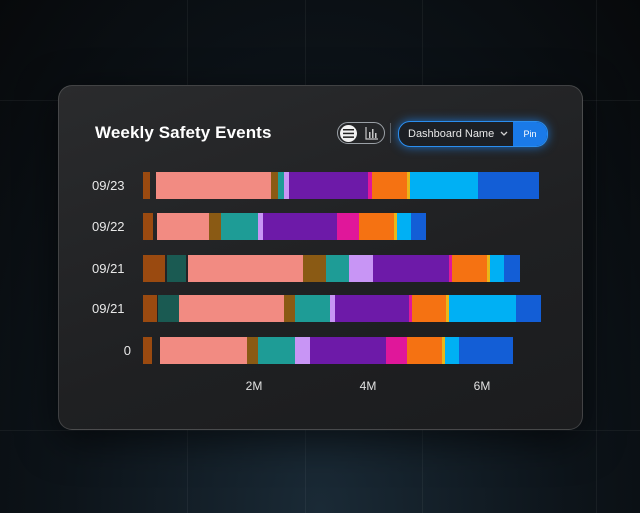  What do you see at coordinates (390, 133) in the screenshot?
I see `toolbar-divider` at bounding box center [390, 133].